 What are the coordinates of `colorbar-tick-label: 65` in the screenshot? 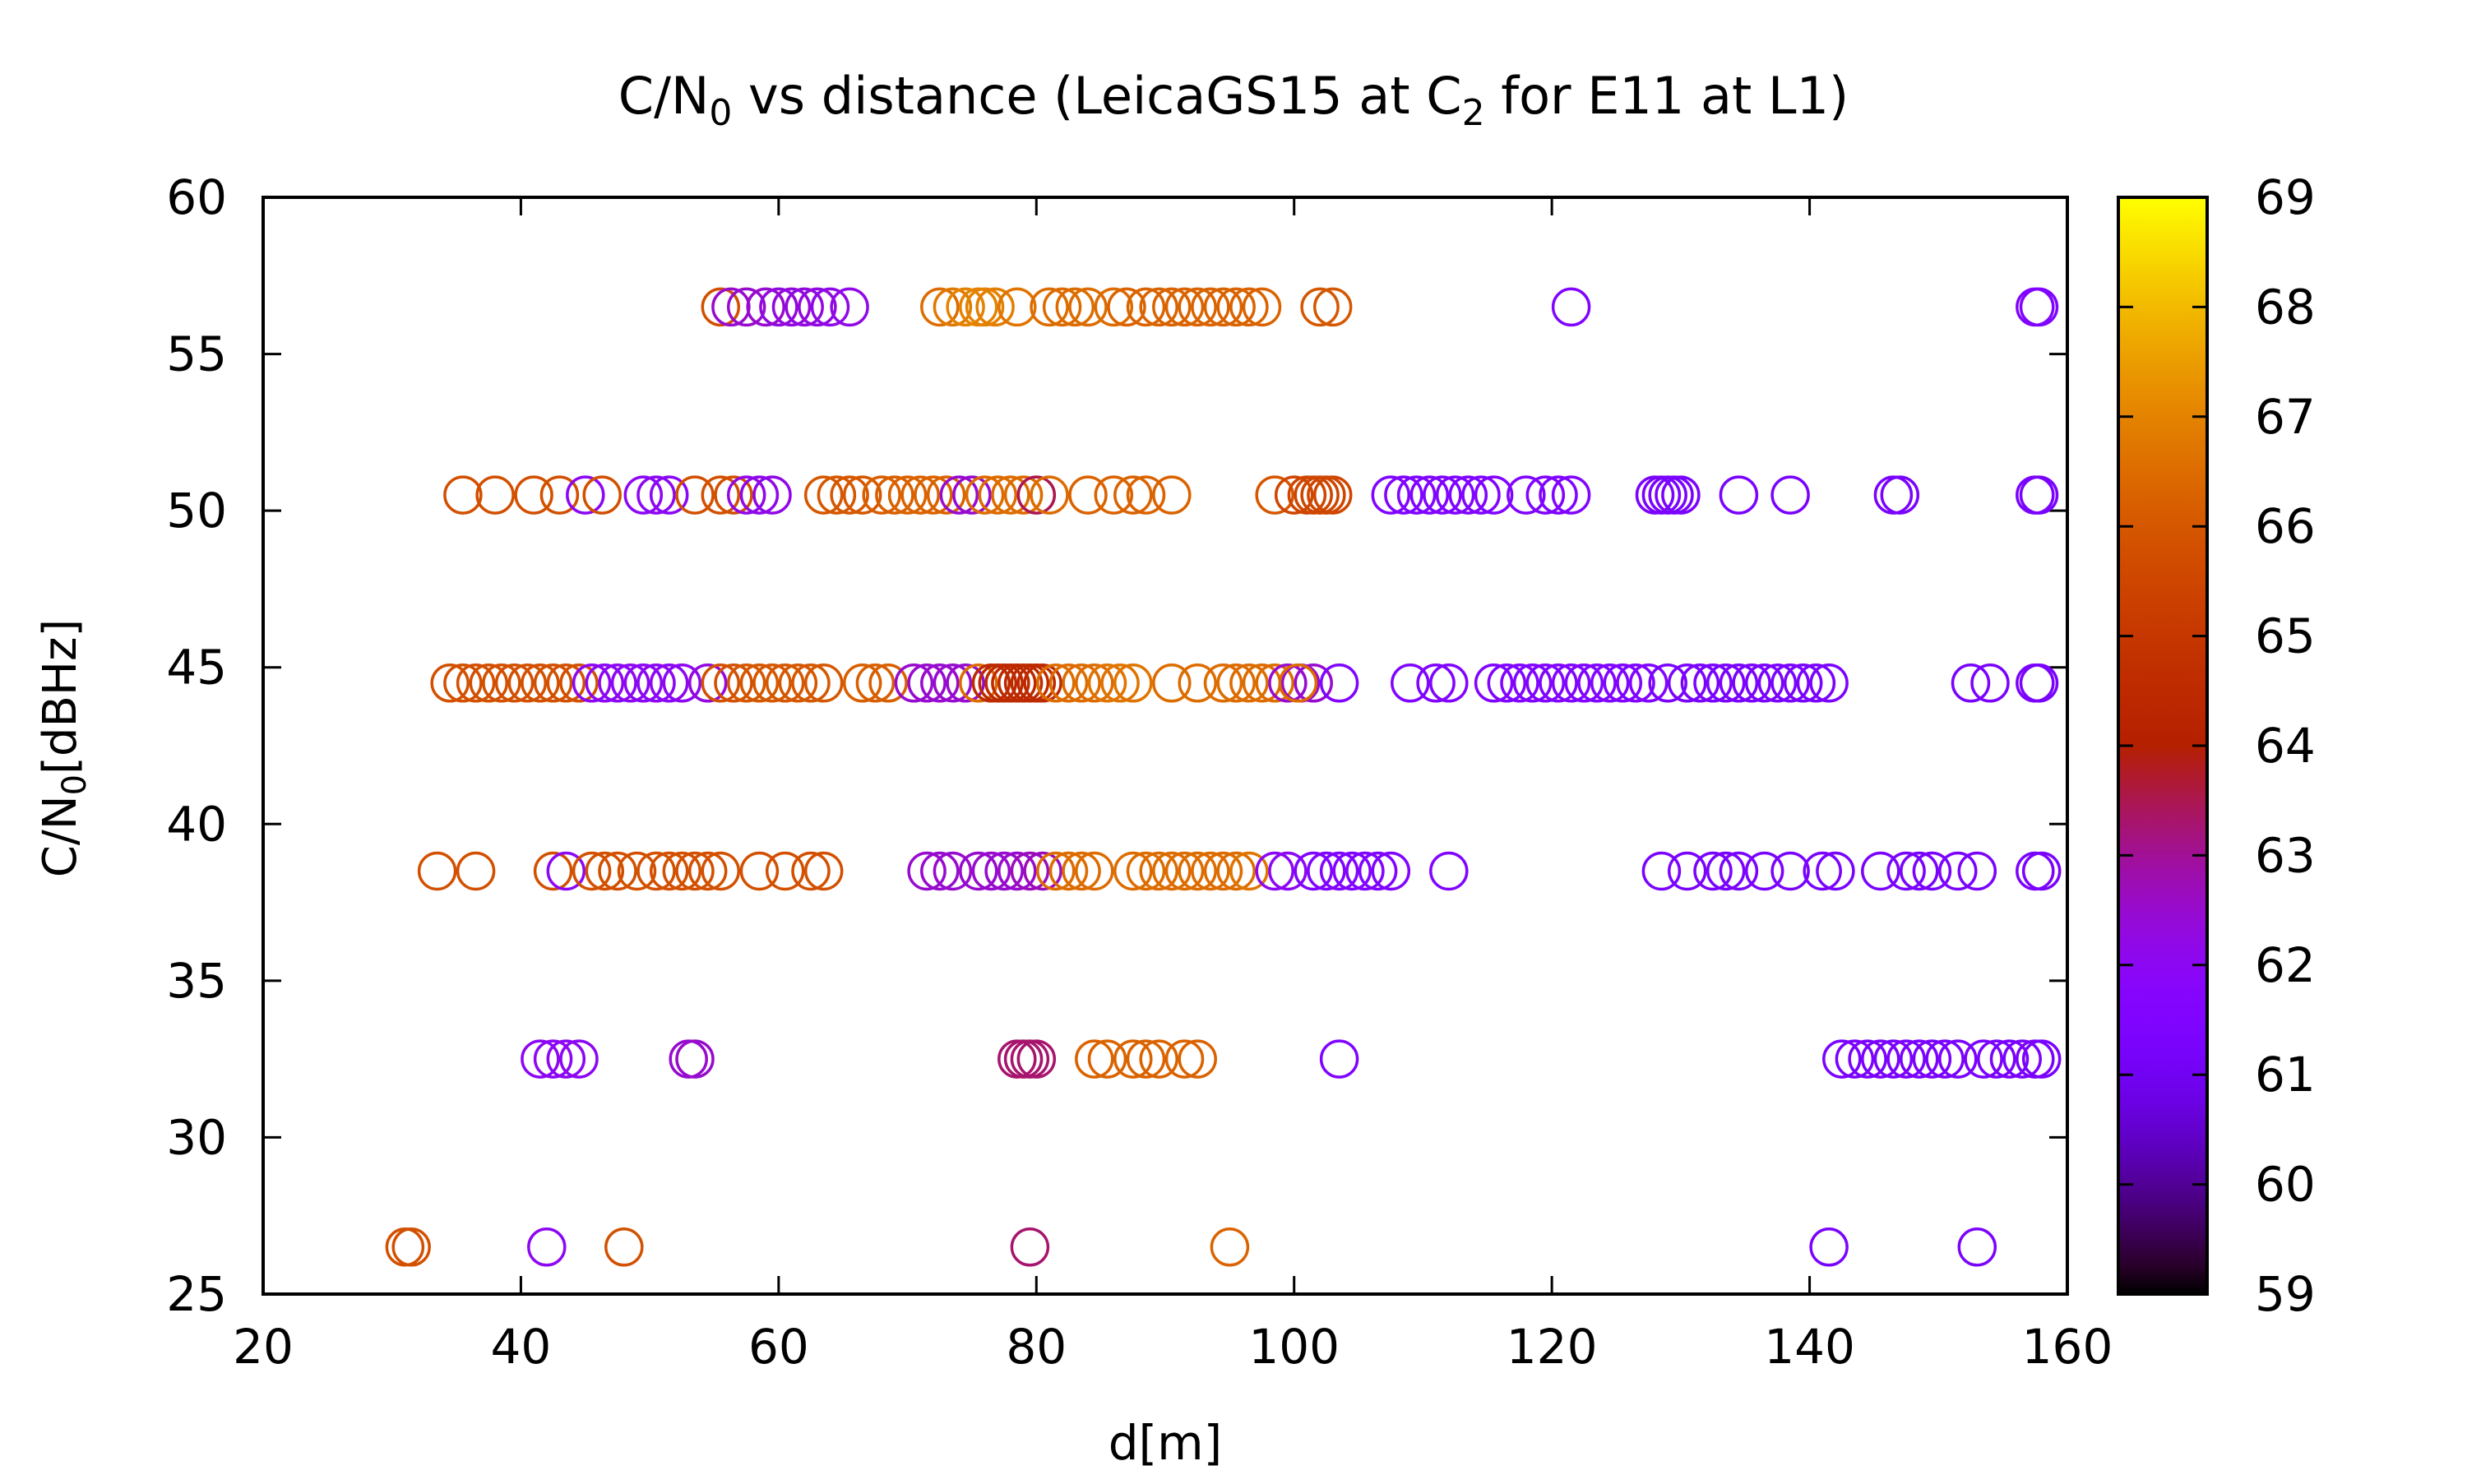 It's located at (2285, 636).